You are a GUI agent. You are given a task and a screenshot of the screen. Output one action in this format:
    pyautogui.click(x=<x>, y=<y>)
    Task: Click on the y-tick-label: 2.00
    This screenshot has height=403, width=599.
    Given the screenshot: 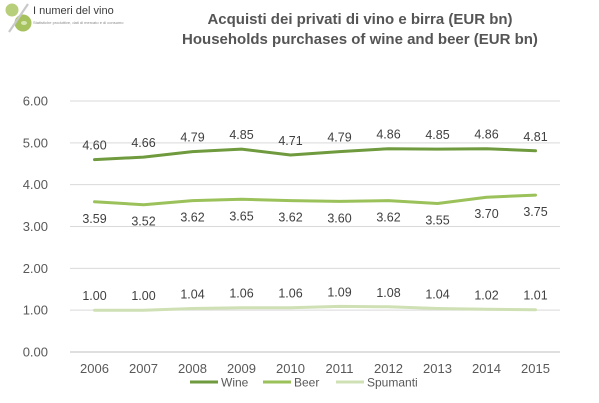 What is the action you would take?
    pyautogui.click(x=35, y=268)
    